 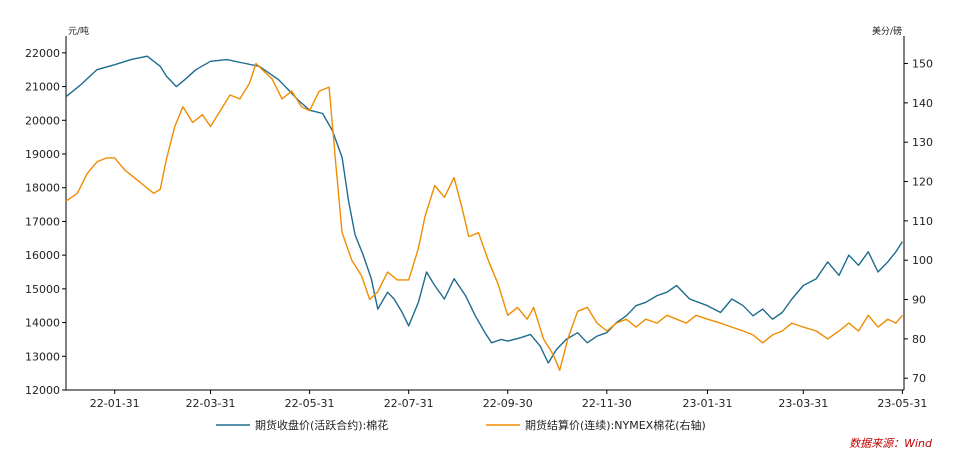 What do you see at coordinates (42, 356) in the screenshot?
I see `left-tick-label: 13000` at bounding box center [42, 356].